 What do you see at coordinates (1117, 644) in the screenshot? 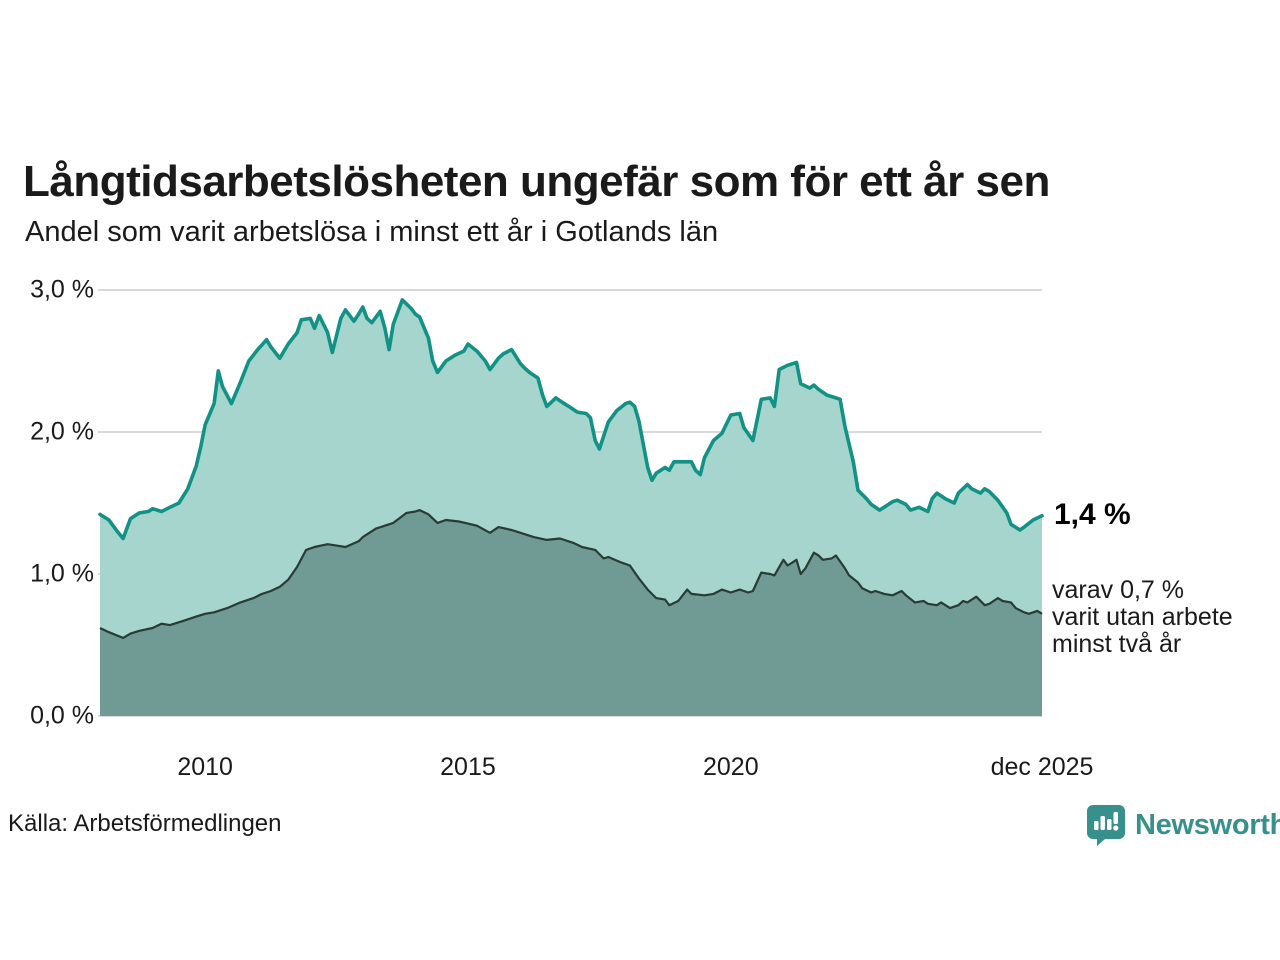
I see `secondary-annotation-line3: minst två år` at bounding box center [1117, 644].